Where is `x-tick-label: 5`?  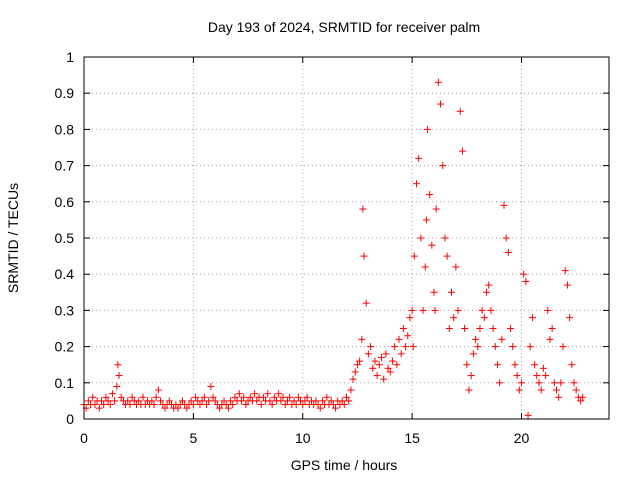
x-tick-label: 5 is located at coordinates (193, 438).